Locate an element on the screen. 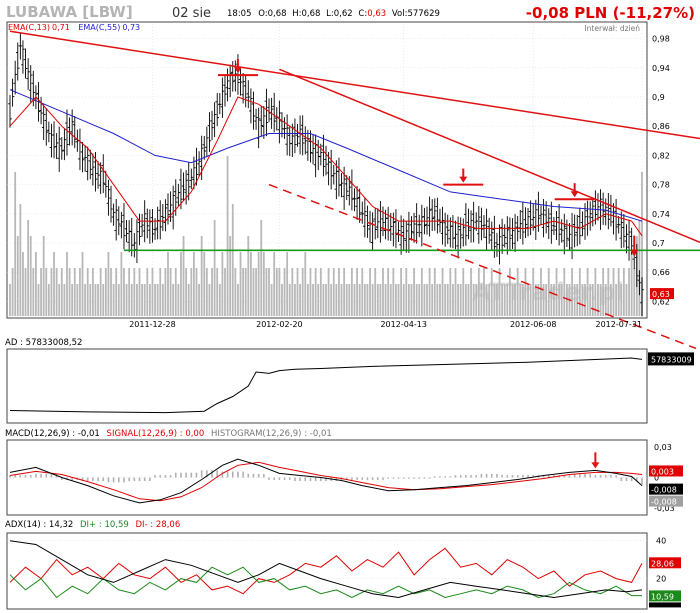 Image resolution: width=700 pixels, height=613 pixels. di-minus-box is located at coordinates (665, 563).